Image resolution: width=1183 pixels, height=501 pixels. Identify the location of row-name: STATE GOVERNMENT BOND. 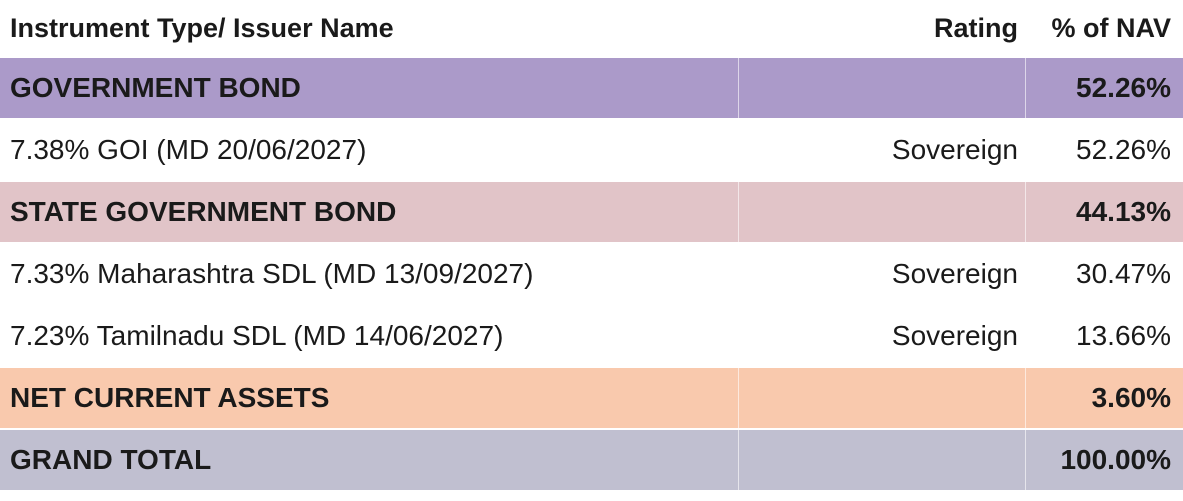
(203, 211).